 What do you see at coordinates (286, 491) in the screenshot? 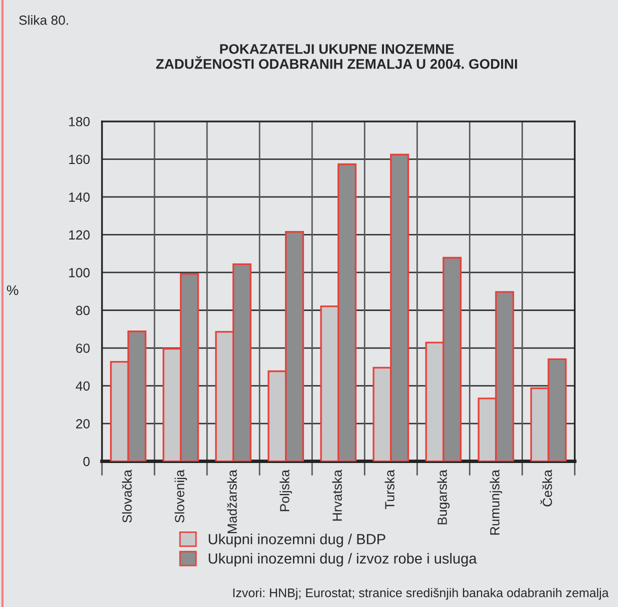
I see `x-tick-label: Poljska` at bounding box center [286, 491].